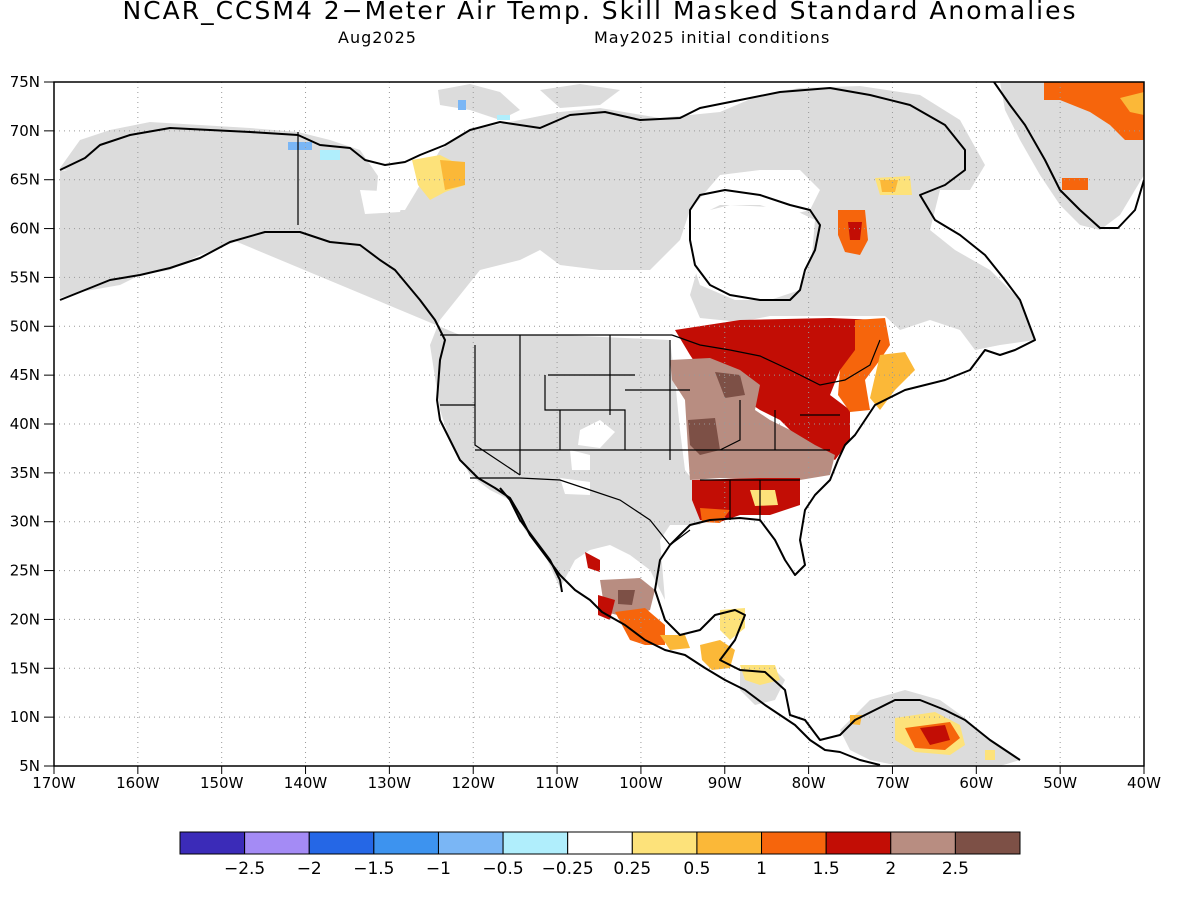 This screenshot has width=1200, height=900. What do you see at coordinates (25, 668) in the screenshot?
I see `latitude-label: 15N` at bounding box center [25, 668].